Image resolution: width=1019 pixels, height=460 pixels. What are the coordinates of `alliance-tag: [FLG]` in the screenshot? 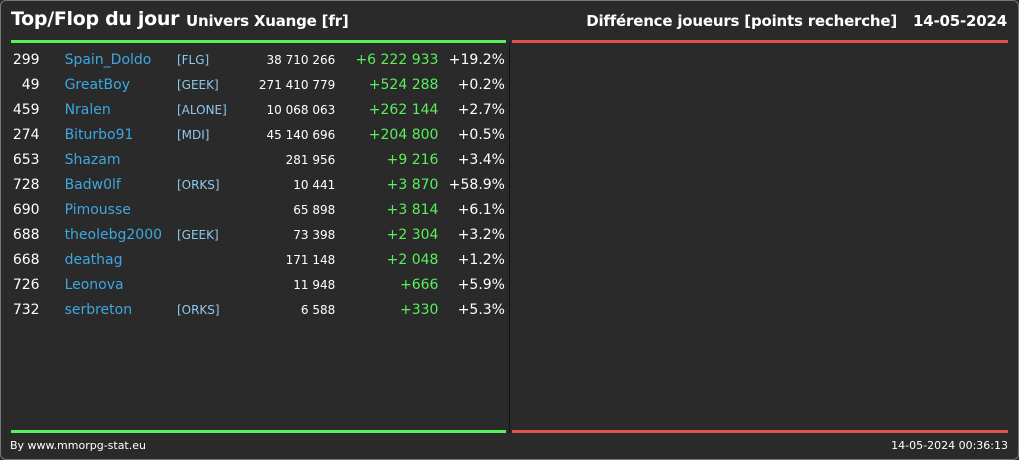 It's located at (193, 59).